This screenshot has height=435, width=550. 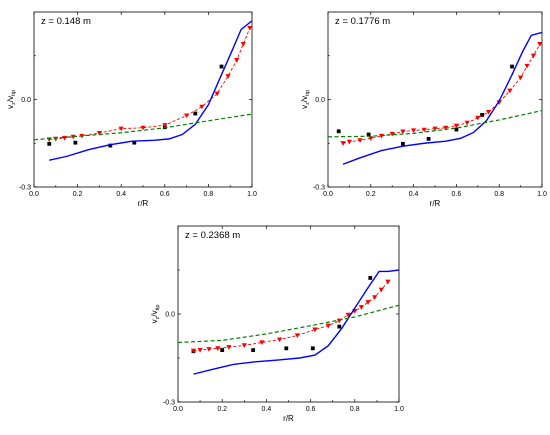 I want to click on series-triangle-line, so click(x=150, y=83).